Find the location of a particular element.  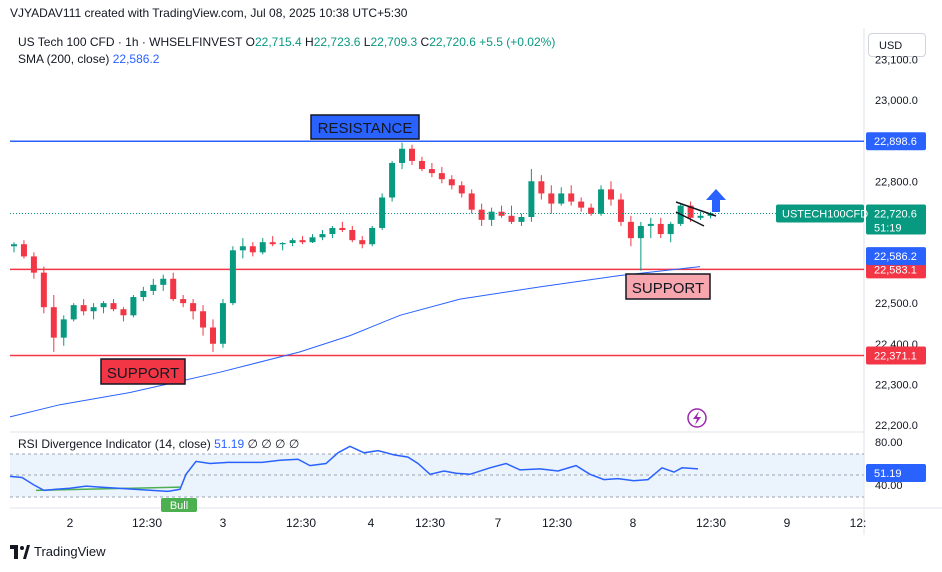

current-price-tag: 22,720.6 51:19 is located at coordinates (896, 219).